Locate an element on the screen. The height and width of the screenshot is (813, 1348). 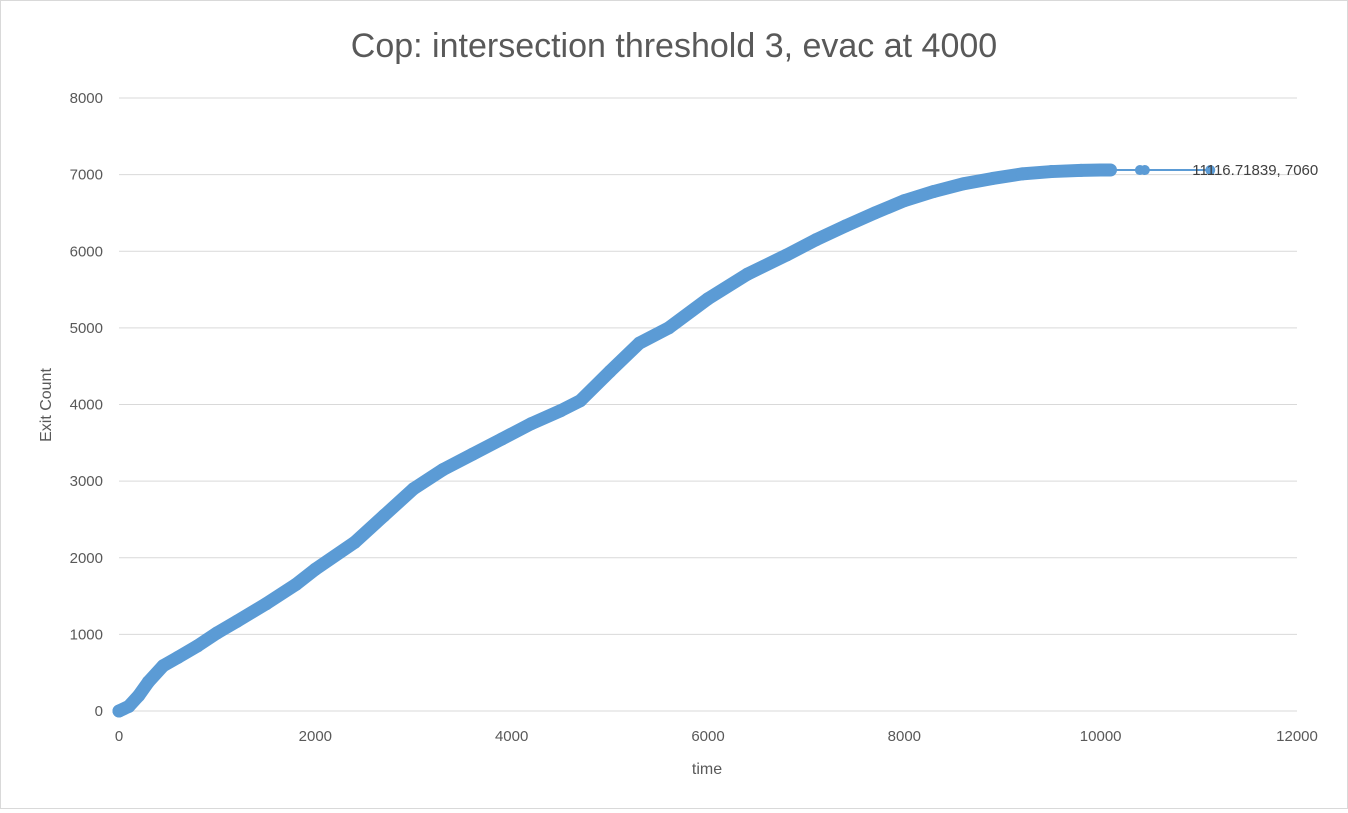
x-tick-label: 8000 is located at coordinates (904, 736).